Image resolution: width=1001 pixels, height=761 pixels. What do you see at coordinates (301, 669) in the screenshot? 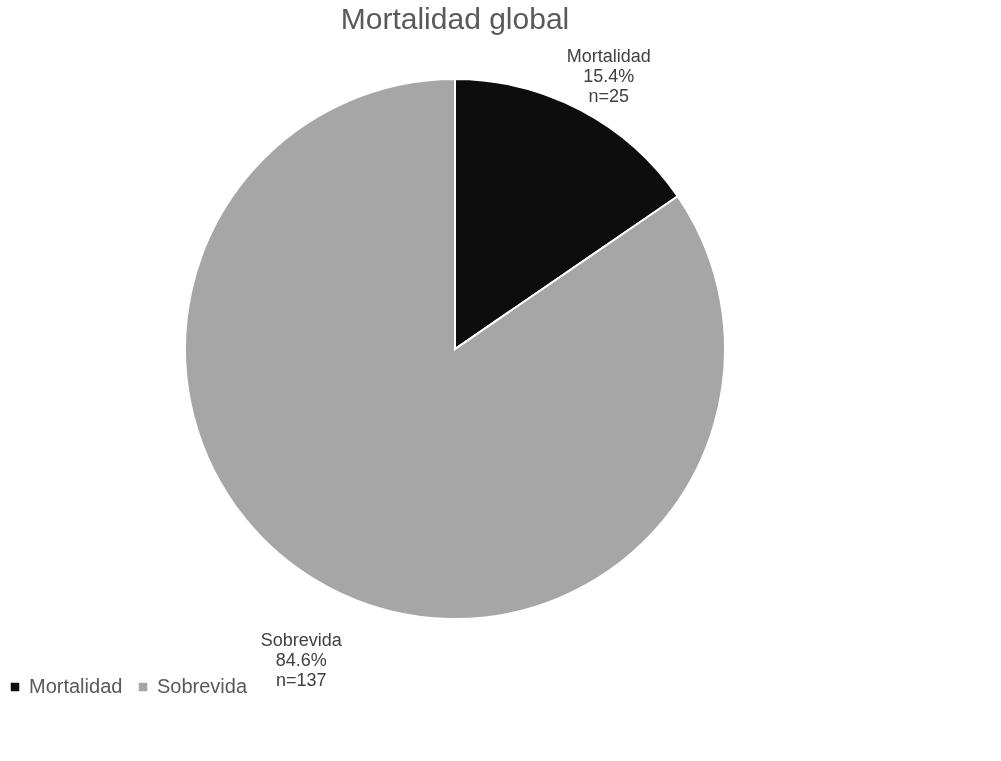
I see `data-label: 84.6% n=137` at bounding box center [301, 669].